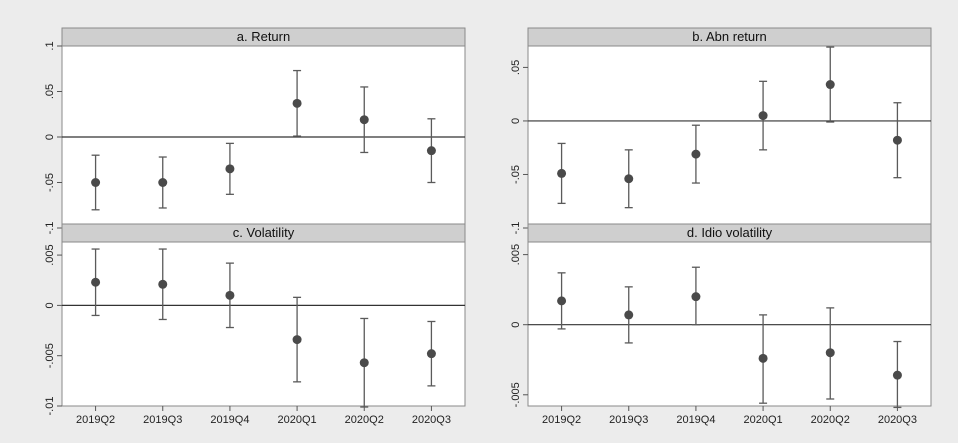 The width and height of the screenshot is (958, 443). I want to click on panel-title: a. Return, so click(263, 36).